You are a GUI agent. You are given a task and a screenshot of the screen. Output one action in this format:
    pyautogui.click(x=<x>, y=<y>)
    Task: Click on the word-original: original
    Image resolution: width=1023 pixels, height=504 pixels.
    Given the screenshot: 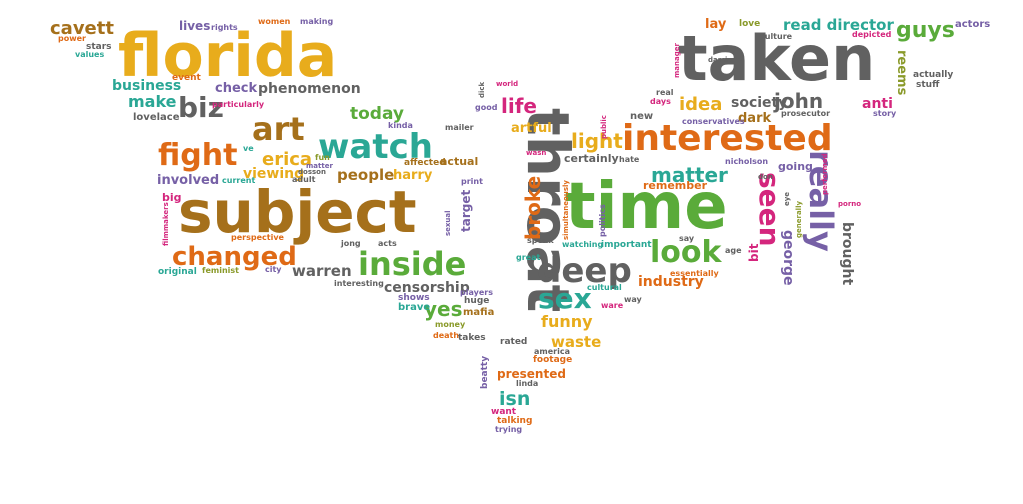 What is the action you would take?
    pyautogui.click(x=177, y=272)
    